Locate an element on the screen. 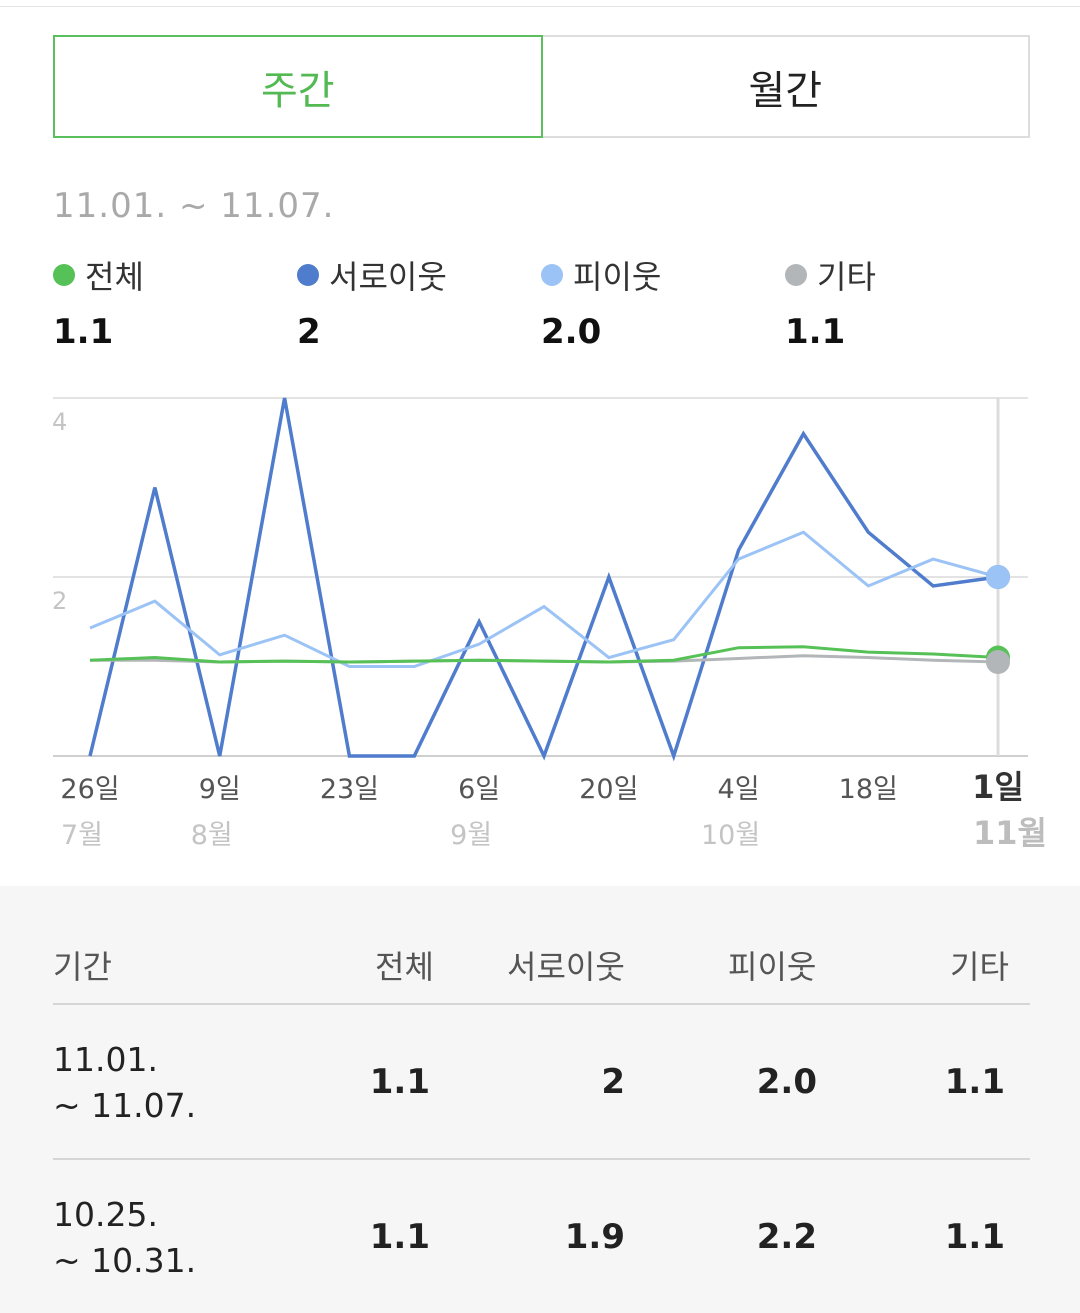 The height and width of the screenshot is (1313, 1080). x-tick-label: 23일 is located at coordinates (349, 789).